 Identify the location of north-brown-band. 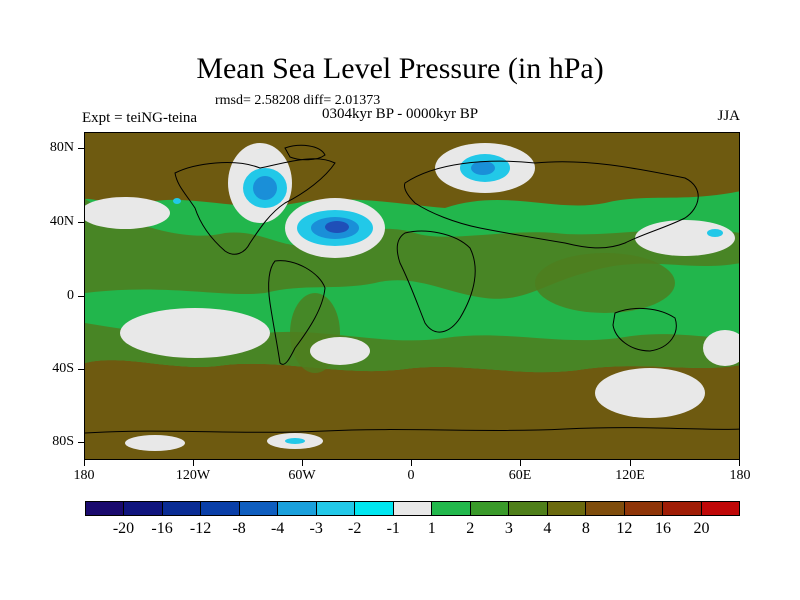
(412, 170).